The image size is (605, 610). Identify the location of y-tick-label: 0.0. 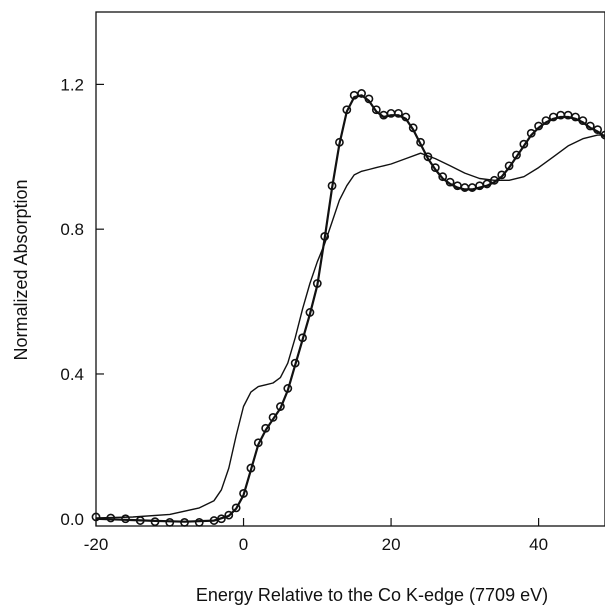
(72, 519).